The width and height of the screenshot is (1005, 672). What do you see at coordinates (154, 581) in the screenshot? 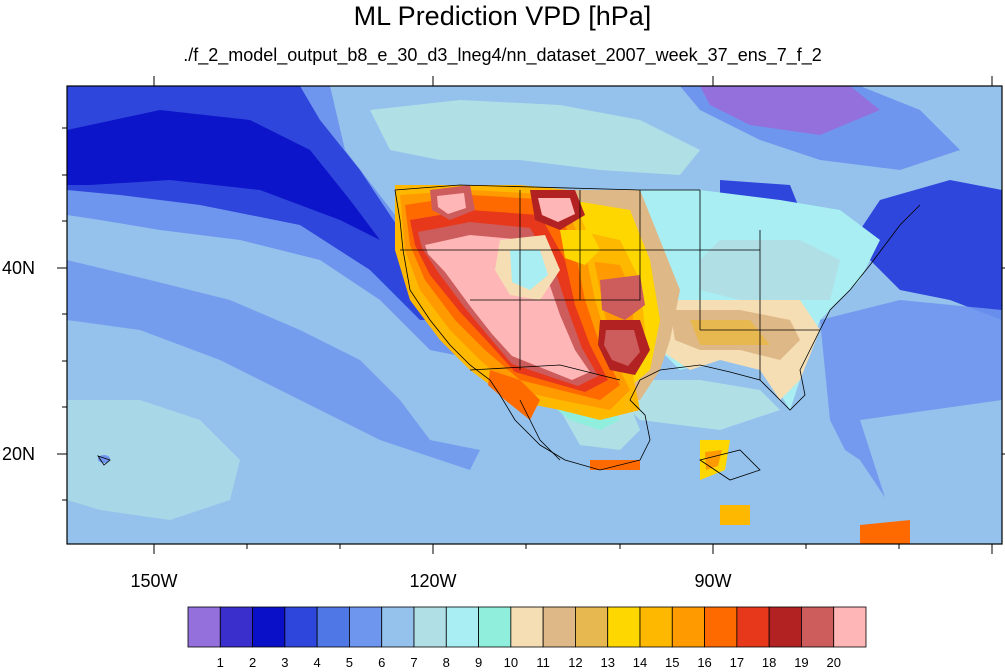
I see `x-tick-label: 150W` at bounding box center [154, 581].